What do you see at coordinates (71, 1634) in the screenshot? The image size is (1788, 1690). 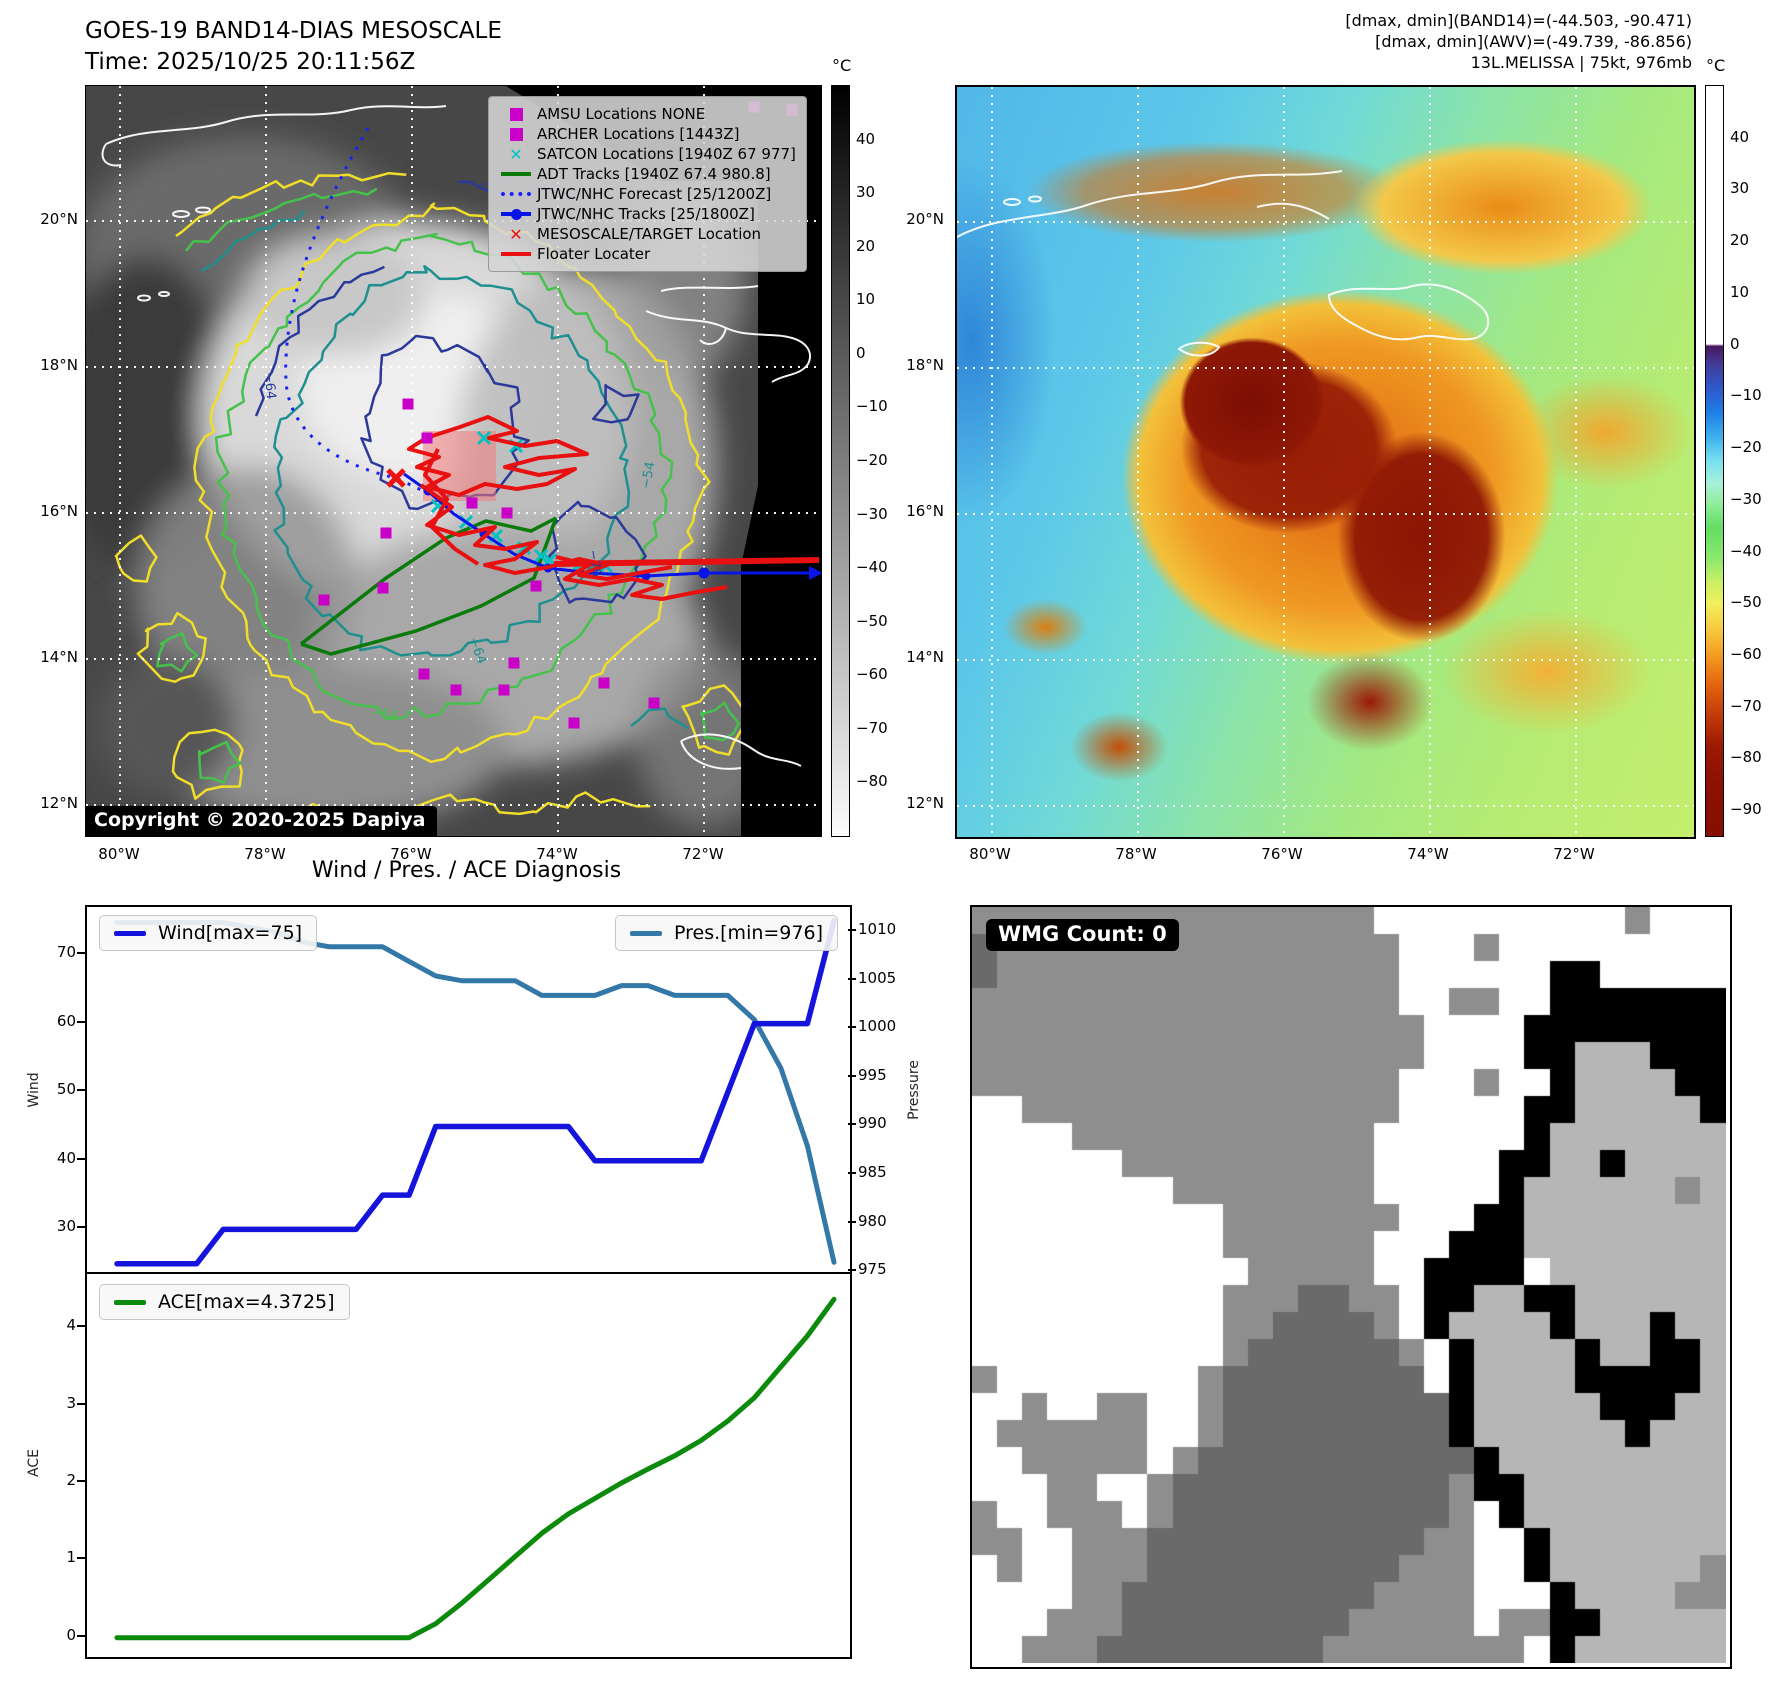 I see `y-tick-label: 0` at bounding box center [71, 1634].